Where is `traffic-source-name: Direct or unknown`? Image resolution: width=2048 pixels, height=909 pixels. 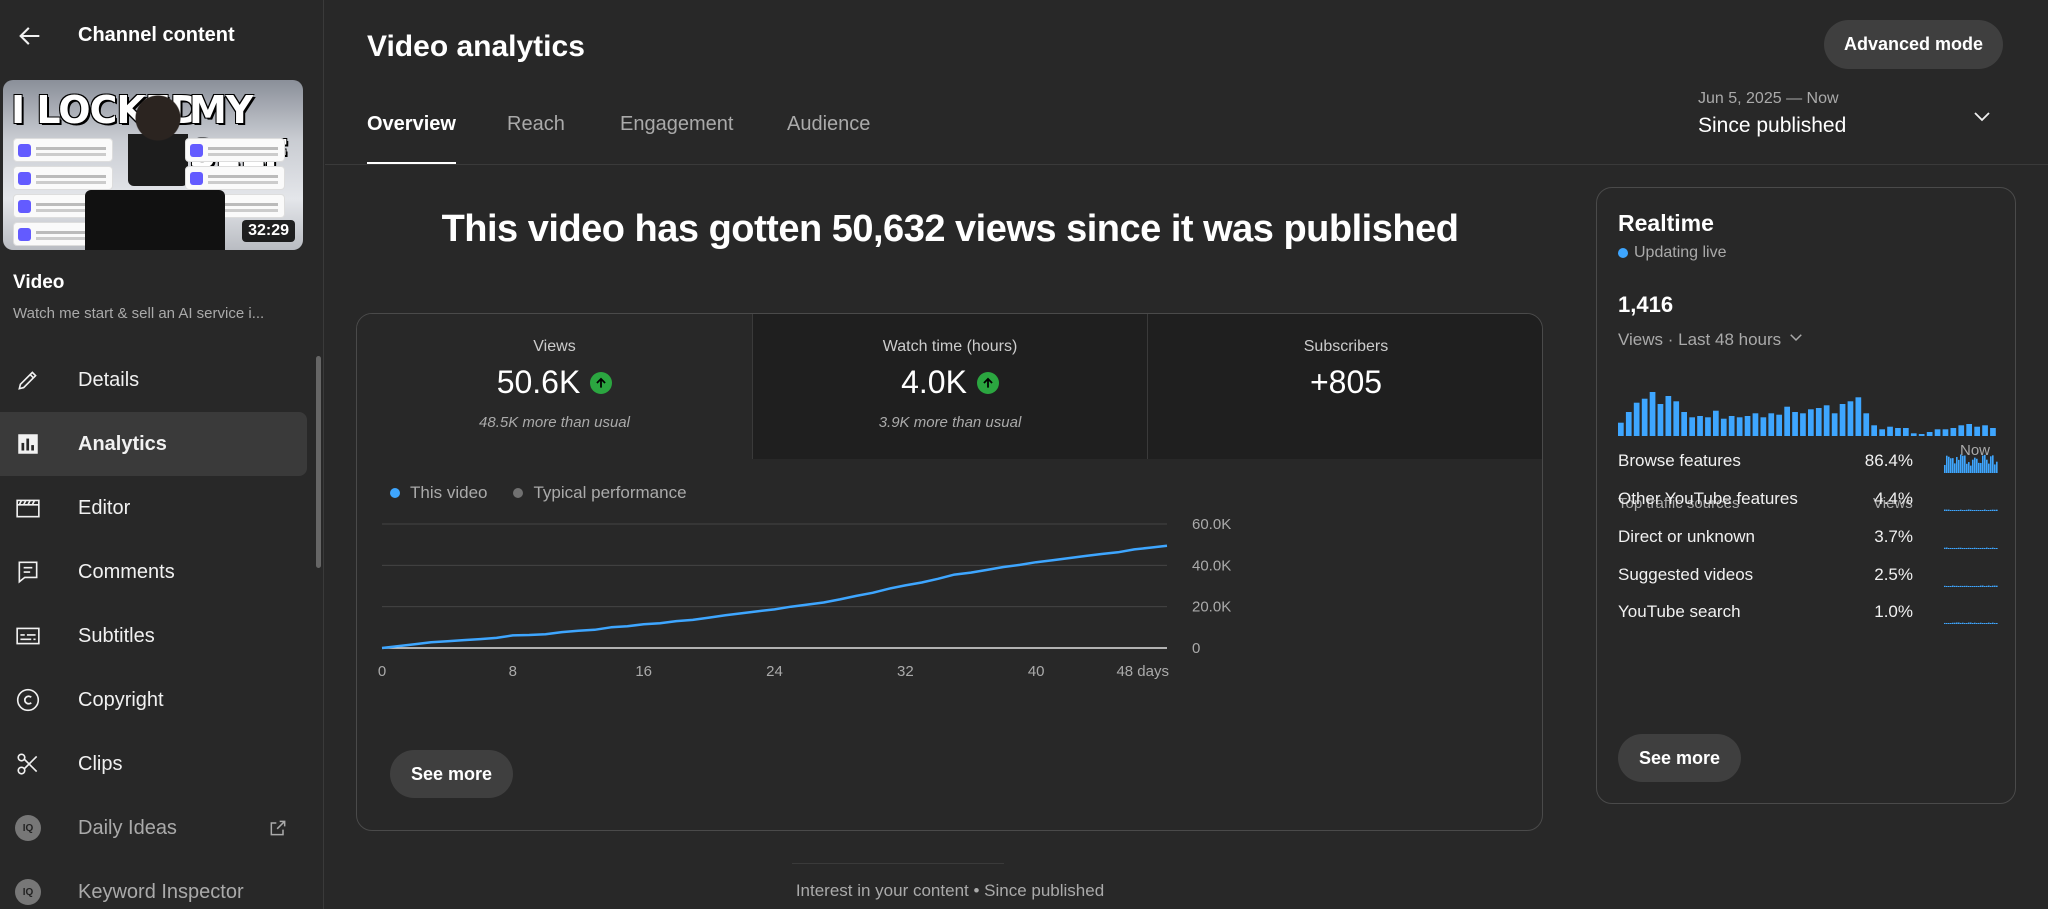 traffic-source-name: Direct or unknown is located at coordinates (1687, 536).